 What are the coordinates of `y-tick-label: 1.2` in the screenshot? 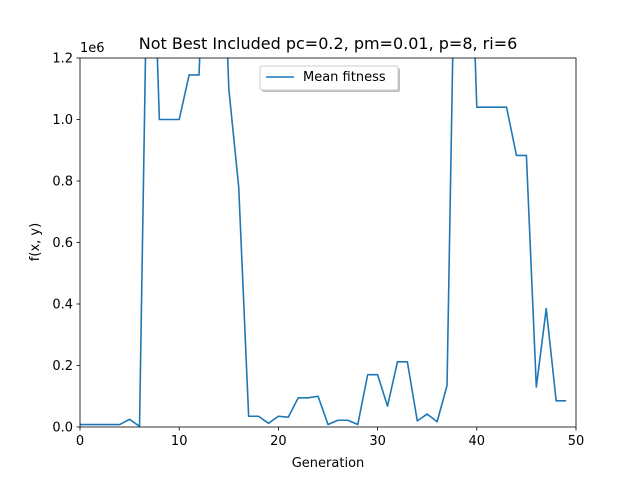 It's located at (62, 59).